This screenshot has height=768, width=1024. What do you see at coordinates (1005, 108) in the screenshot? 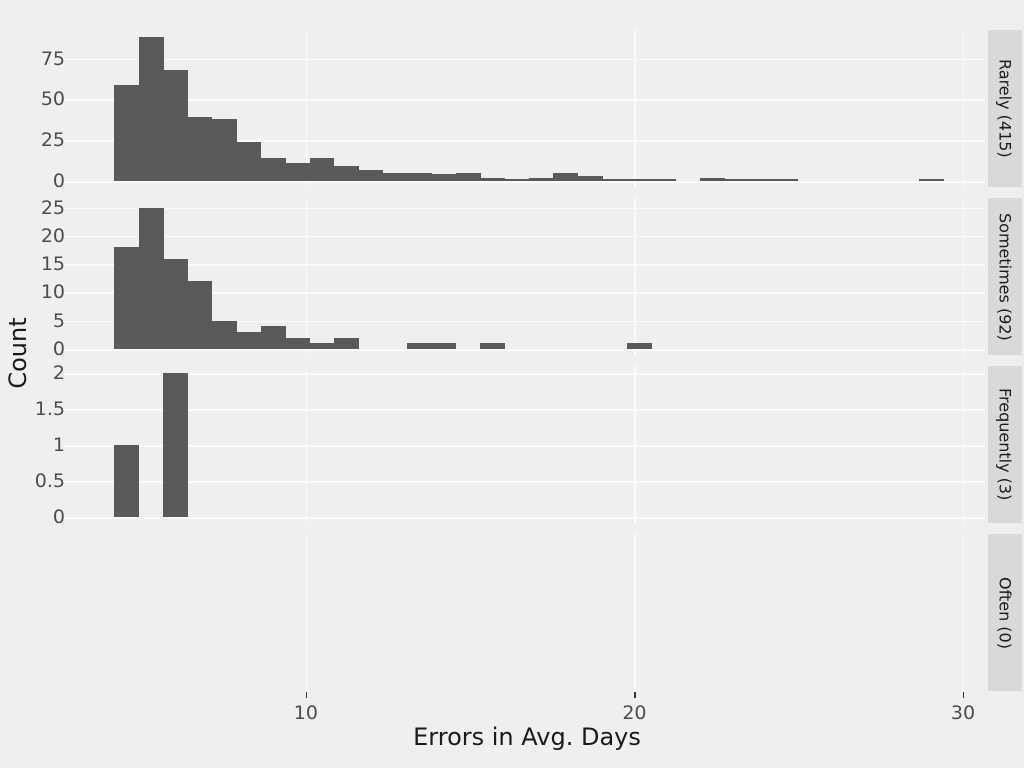
I see `facet-strip-1: Rarely (415)` at bounding box center [1005, 108].